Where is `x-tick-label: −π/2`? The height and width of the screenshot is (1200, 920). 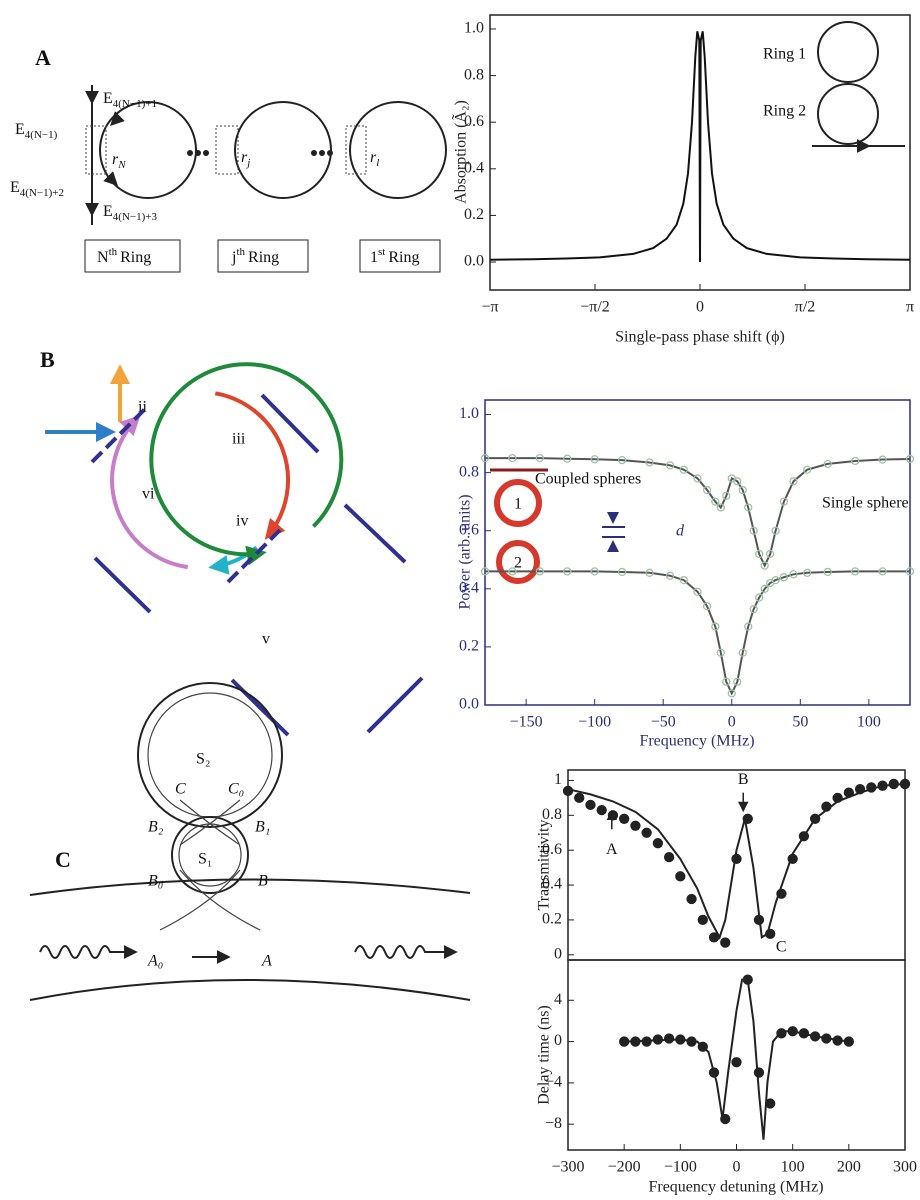
x-tick-label: −π/2 is located at coordinates (595, 307).